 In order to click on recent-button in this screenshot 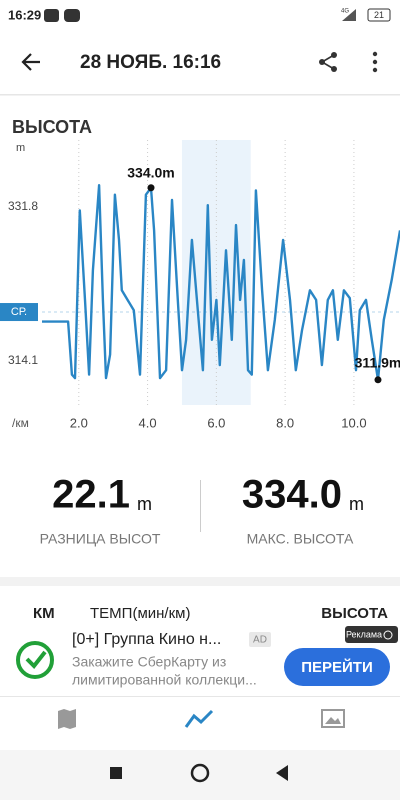, I will do `click(116, 773)`.